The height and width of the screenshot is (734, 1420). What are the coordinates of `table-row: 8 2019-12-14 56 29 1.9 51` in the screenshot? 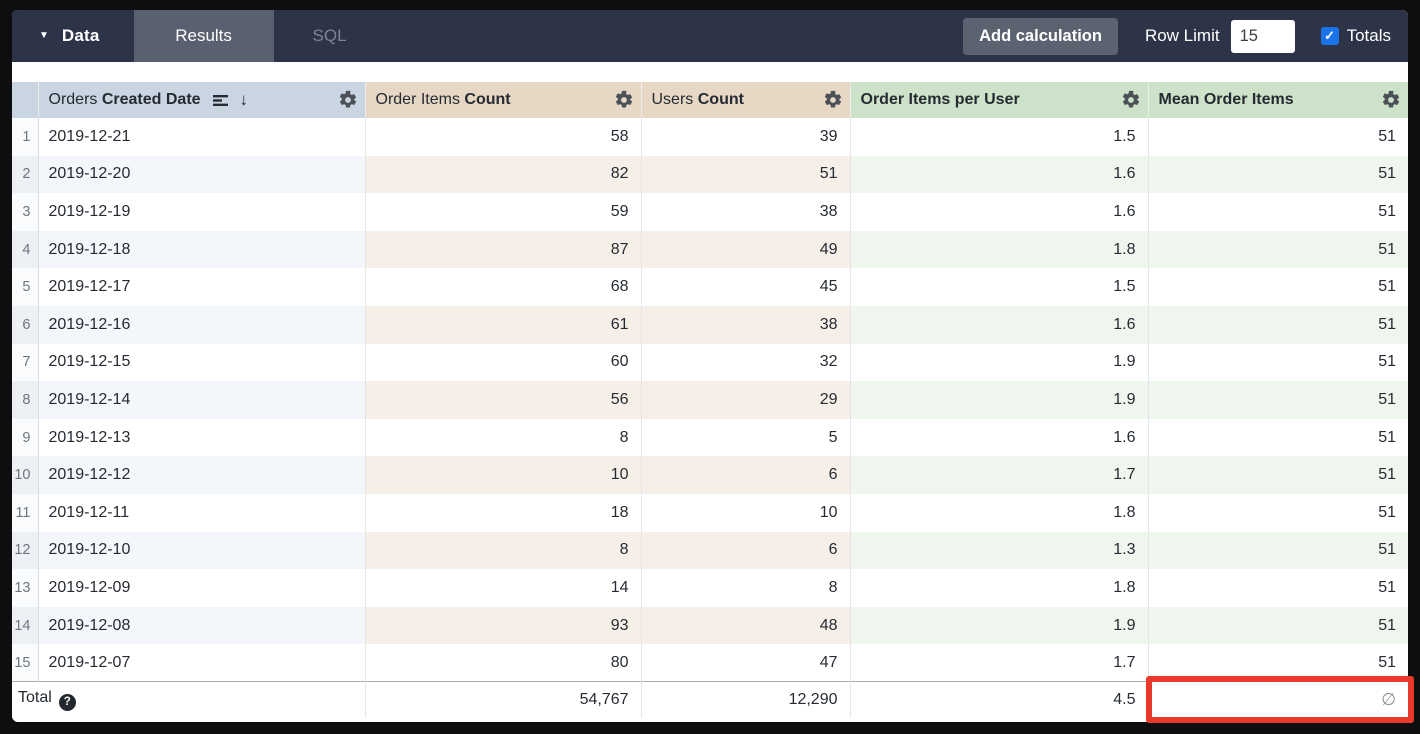 It's located at (710, 400).